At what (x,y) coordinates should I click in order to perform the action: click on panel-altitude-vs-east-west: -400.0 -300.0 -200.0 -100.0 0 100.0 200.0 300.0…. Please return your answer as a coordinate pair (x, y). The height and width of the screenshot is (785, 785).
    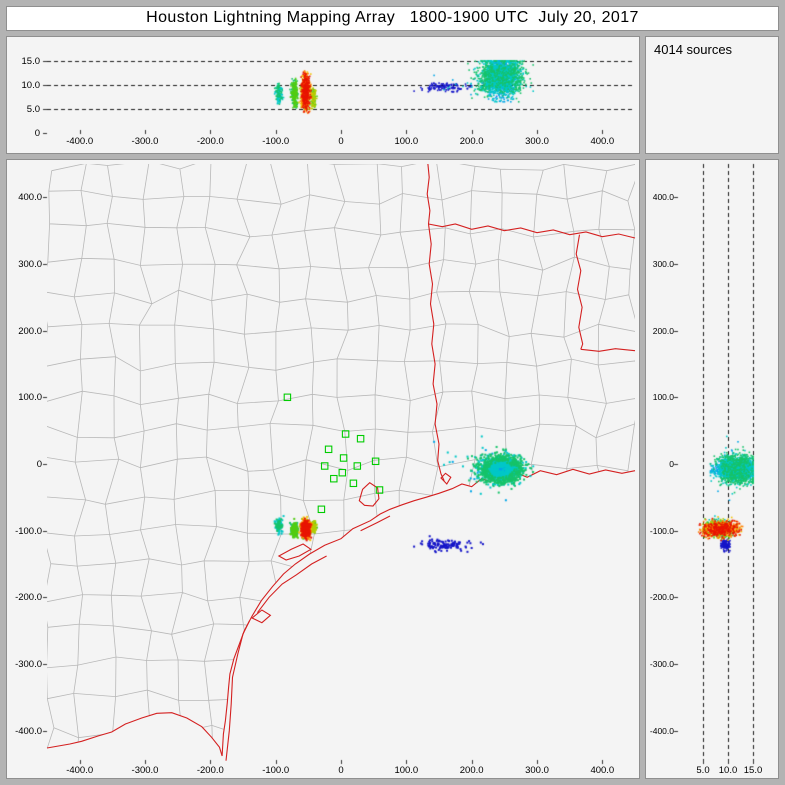
    Looking at the image, I should click on (323, 95).